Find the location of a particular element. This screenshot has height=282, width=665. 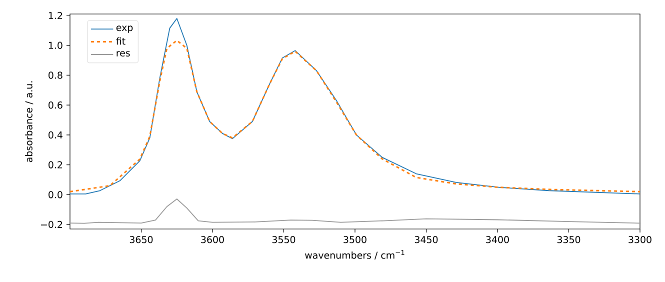

y-tick-label: 0.2 is located at coordinates (55, 164).